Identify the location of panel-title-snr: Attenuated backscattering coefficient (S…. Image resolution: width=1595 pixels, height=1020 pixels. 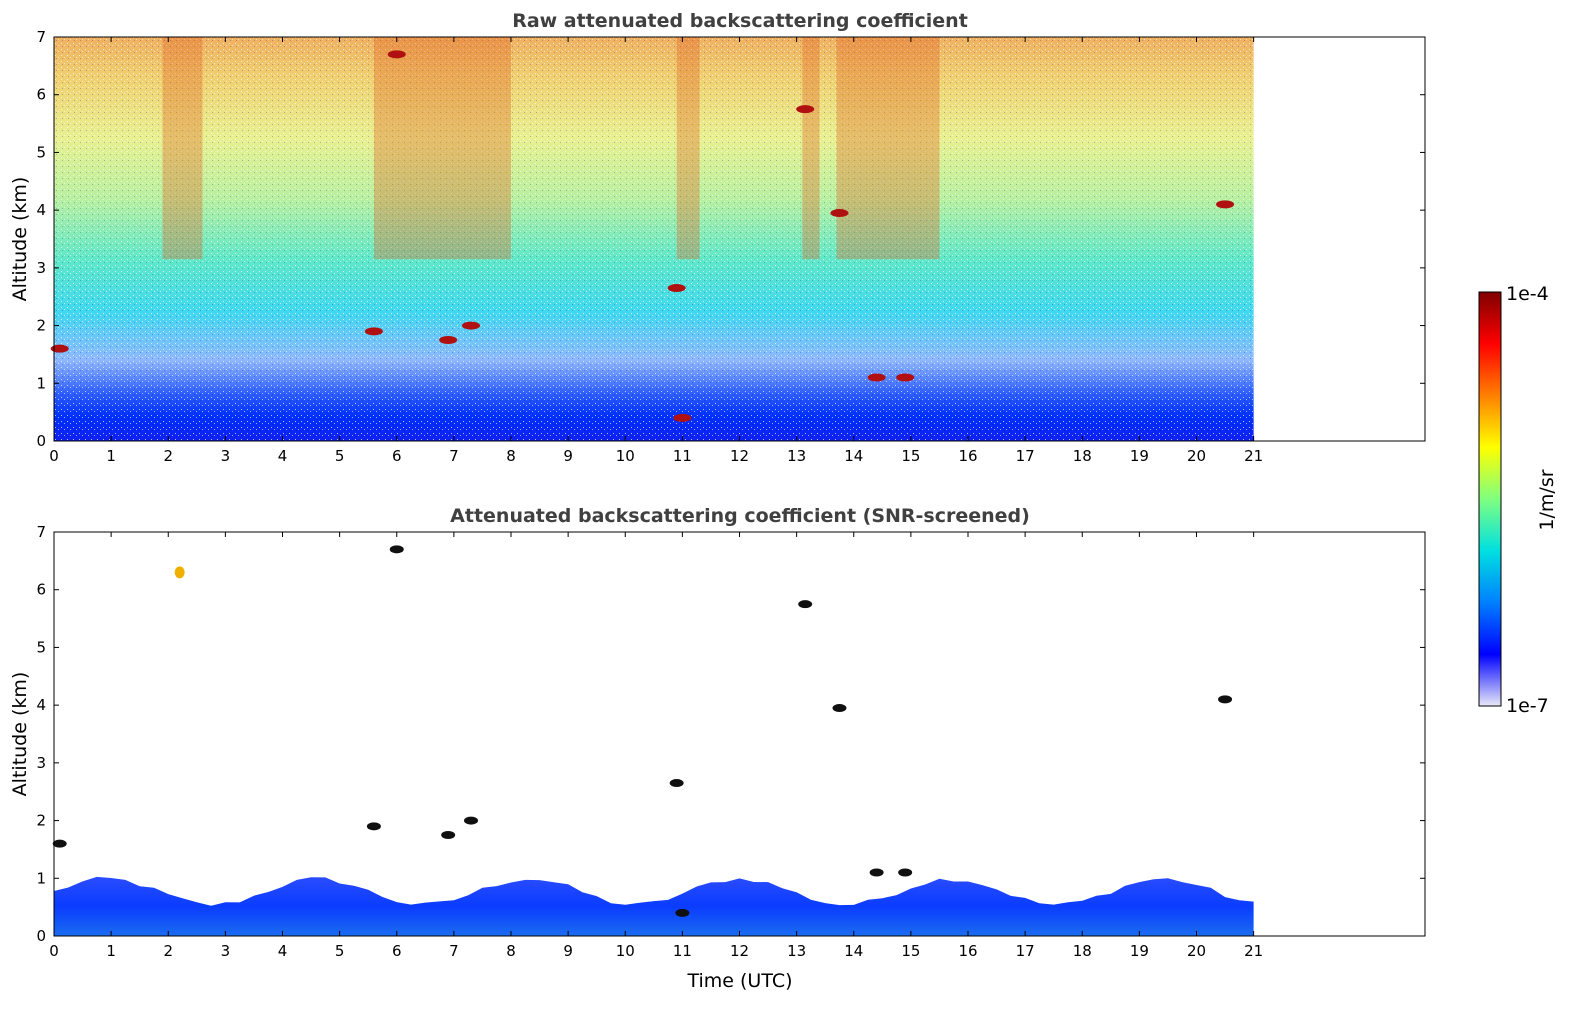
(740, 516).